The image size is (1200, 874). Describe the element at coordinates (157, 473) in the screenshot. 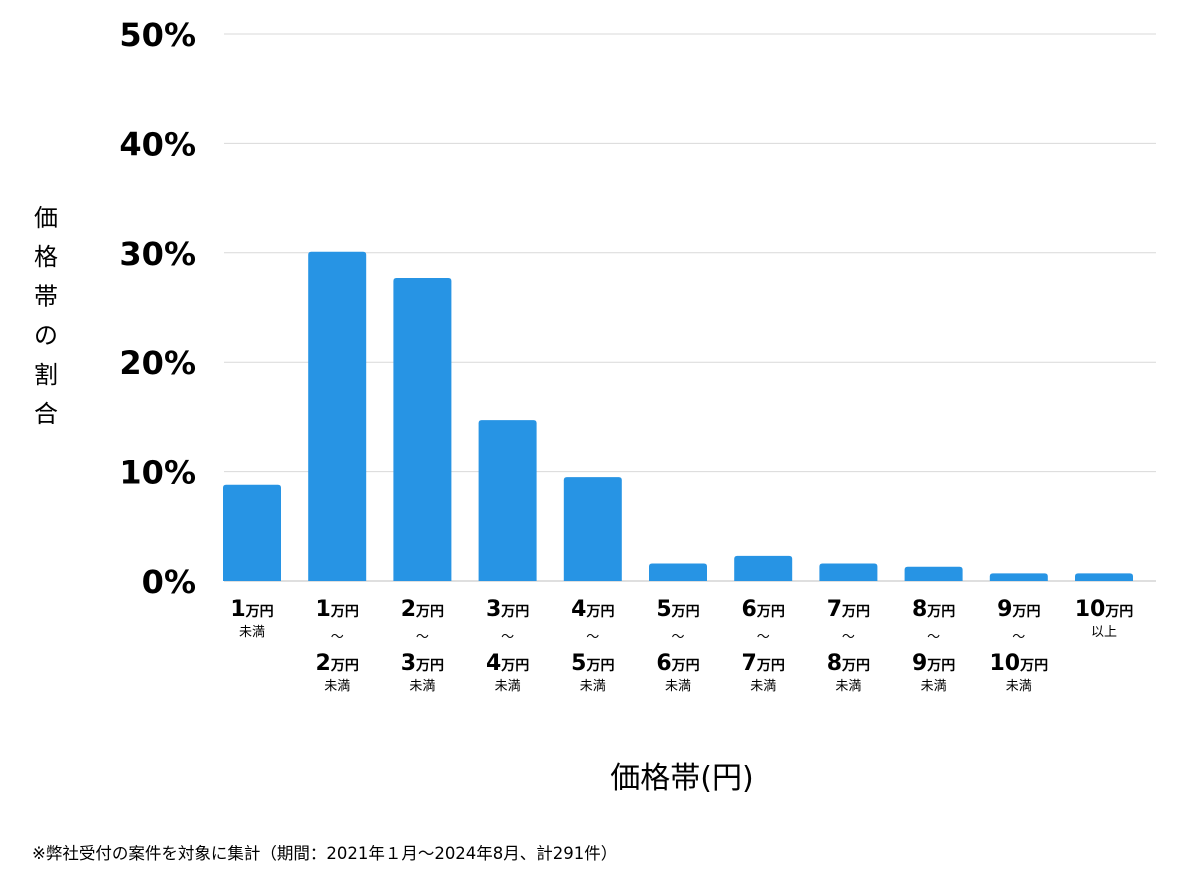

I see `y-tick-label: 10%` at that location.